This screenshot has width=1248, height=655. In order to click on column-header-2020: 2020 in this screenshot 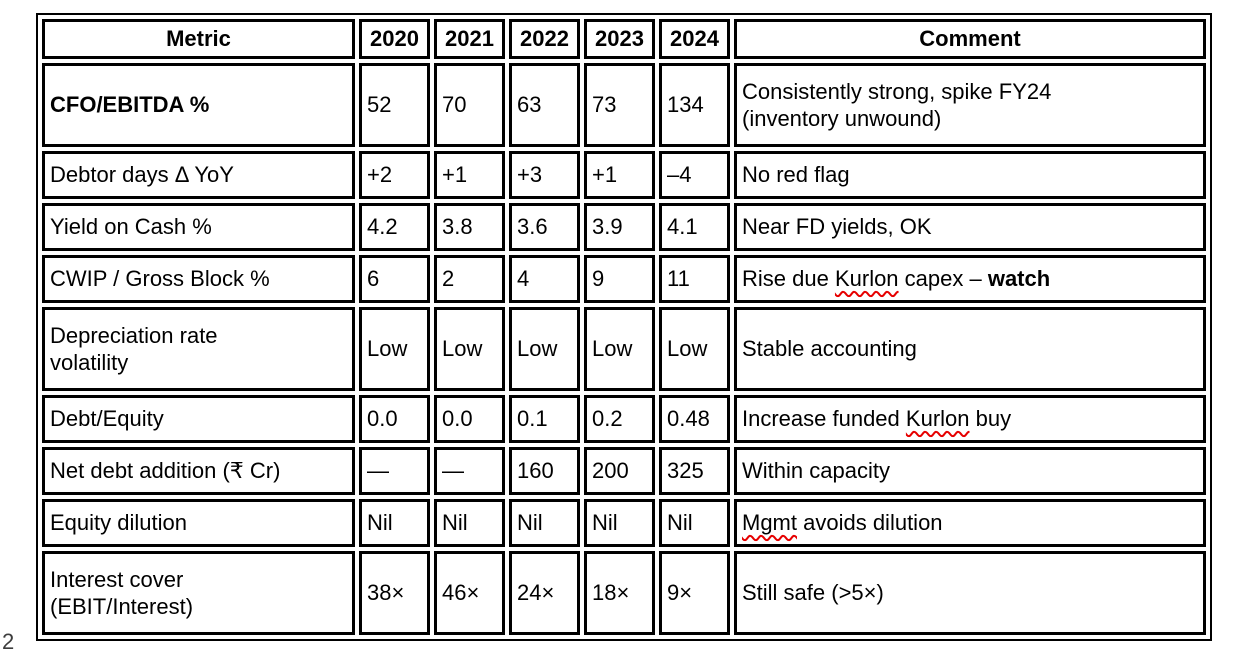, I will do `click(394, 39)`.